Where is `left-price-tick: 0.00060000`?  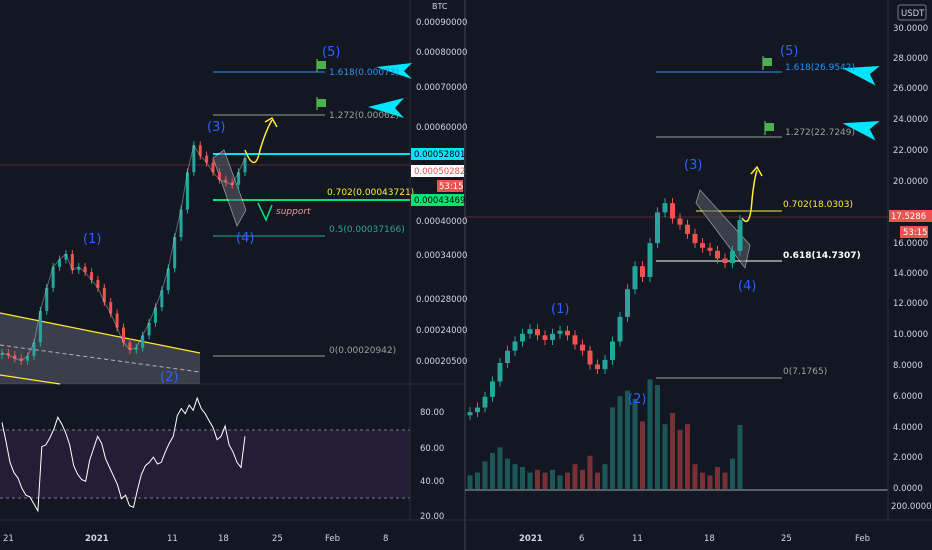
left-price-tick: 0.00060000 is located at coordinates (441, 128).